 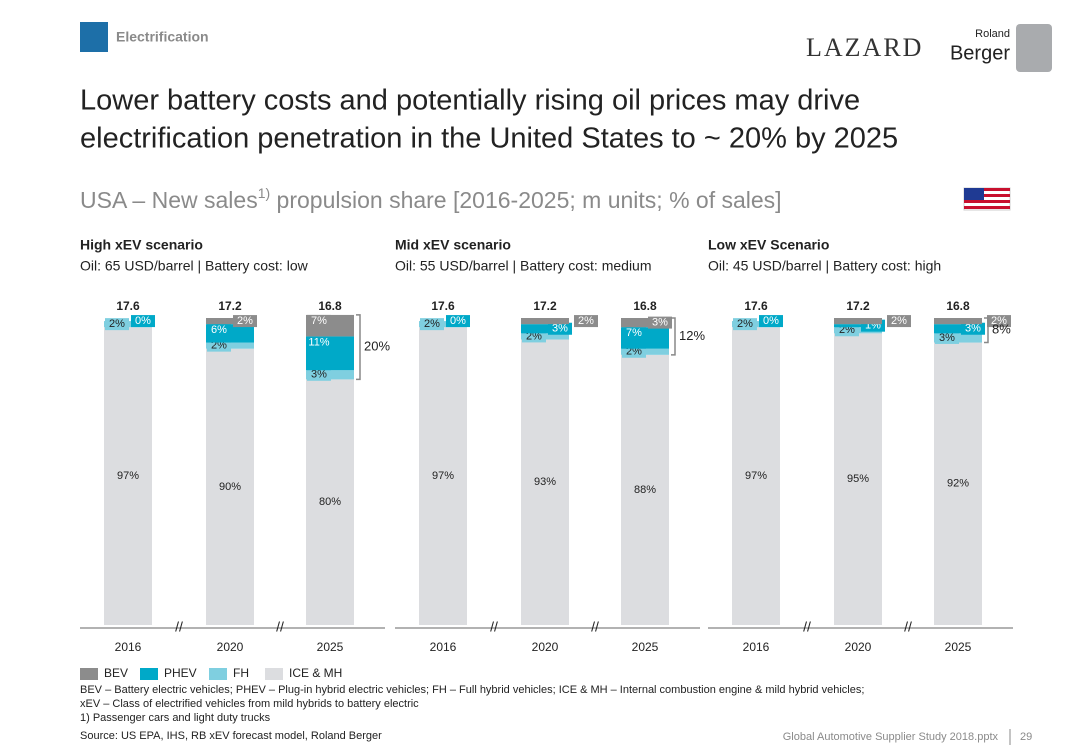 I want to click on value-label: 90%, so click(x=230, y=487).